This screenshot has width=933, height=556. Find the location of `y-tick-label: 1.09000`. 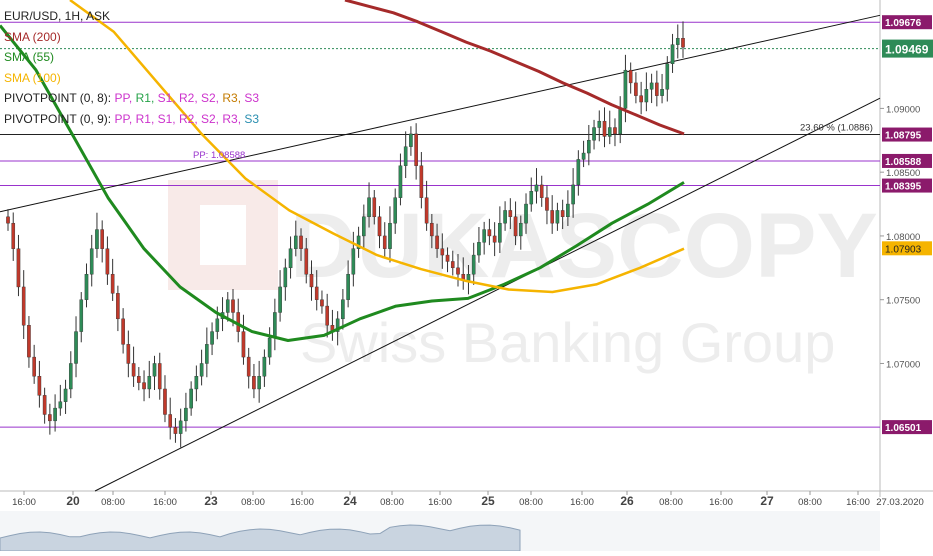

y-tick-label: 1.09000 is located at coordinates (903, 109).